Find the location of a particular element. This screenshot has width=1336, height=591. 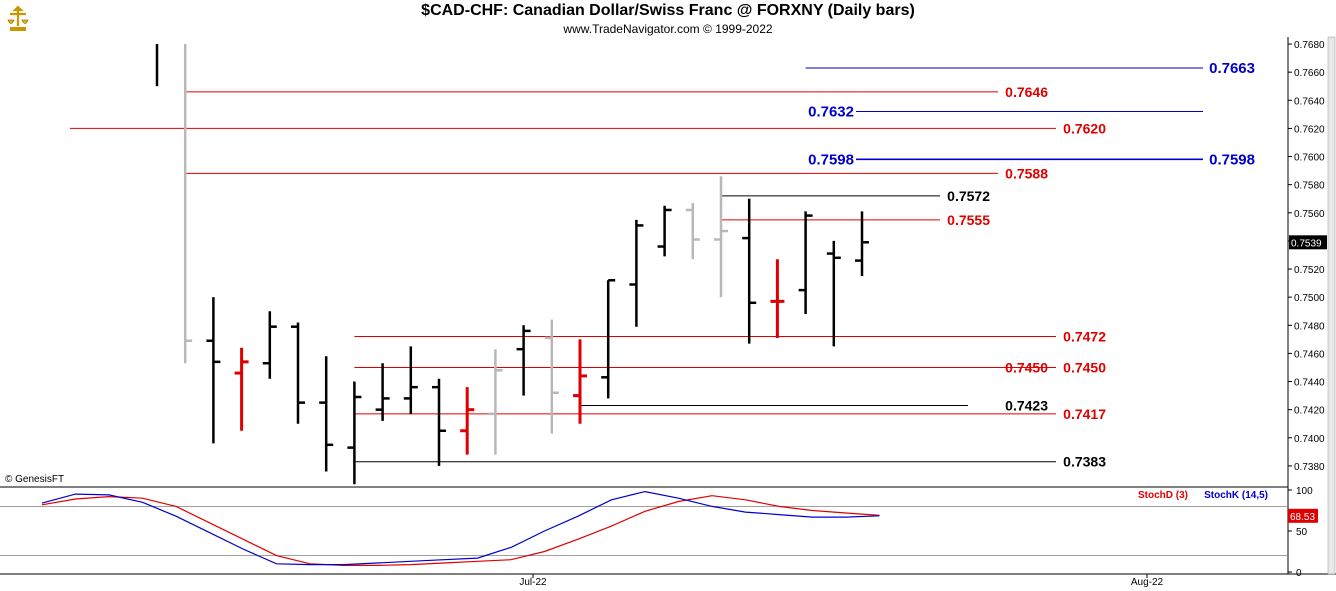

last-price-badge is located at coordinates (1308, 242).